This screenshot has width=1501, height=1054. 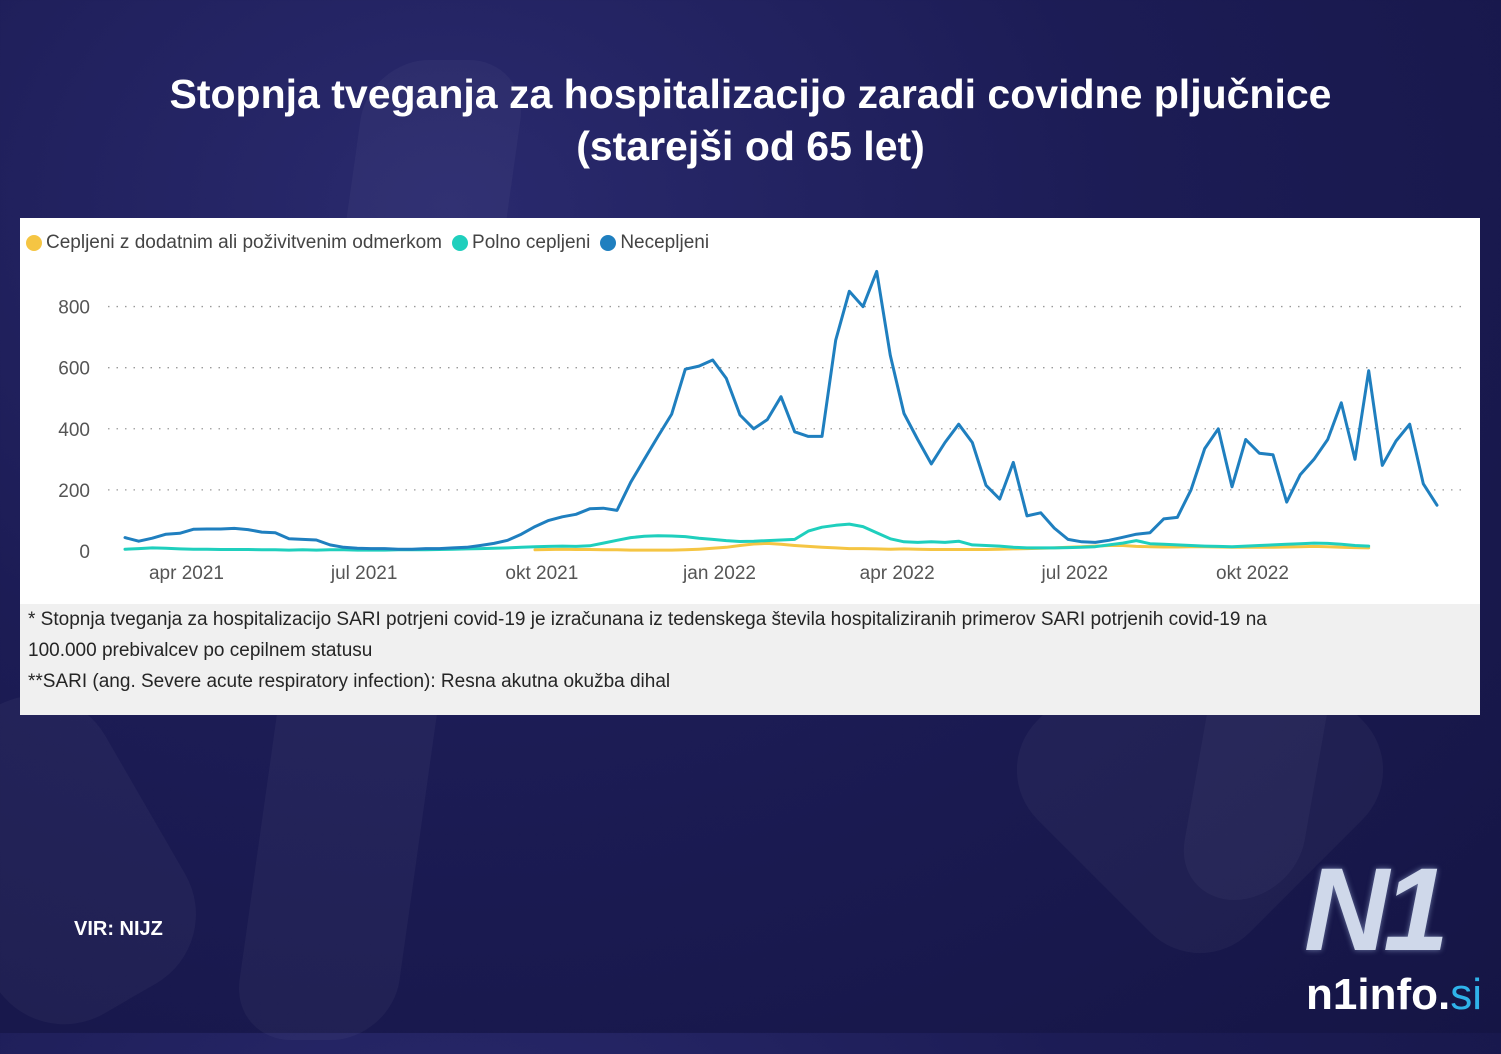 I want to click on legend-item: Necepljeni, so click(x=654, y=243).